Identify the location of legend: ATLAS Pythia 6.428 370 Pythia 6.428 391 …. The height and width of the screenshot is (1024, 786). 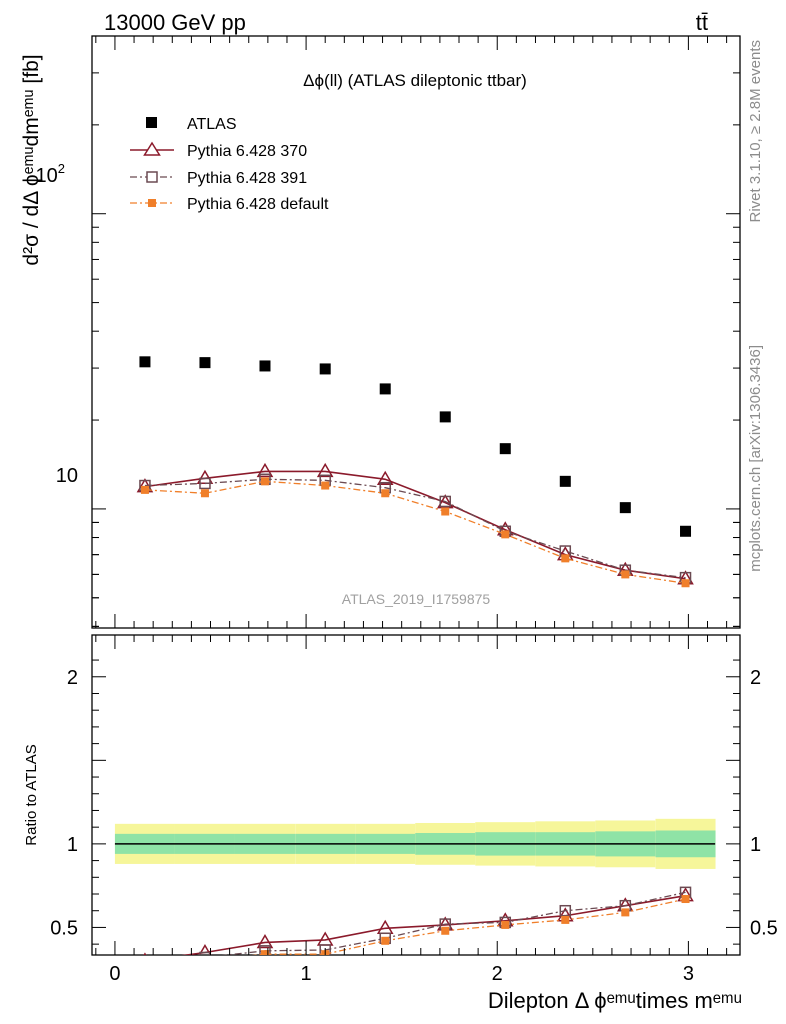
(229, 164).